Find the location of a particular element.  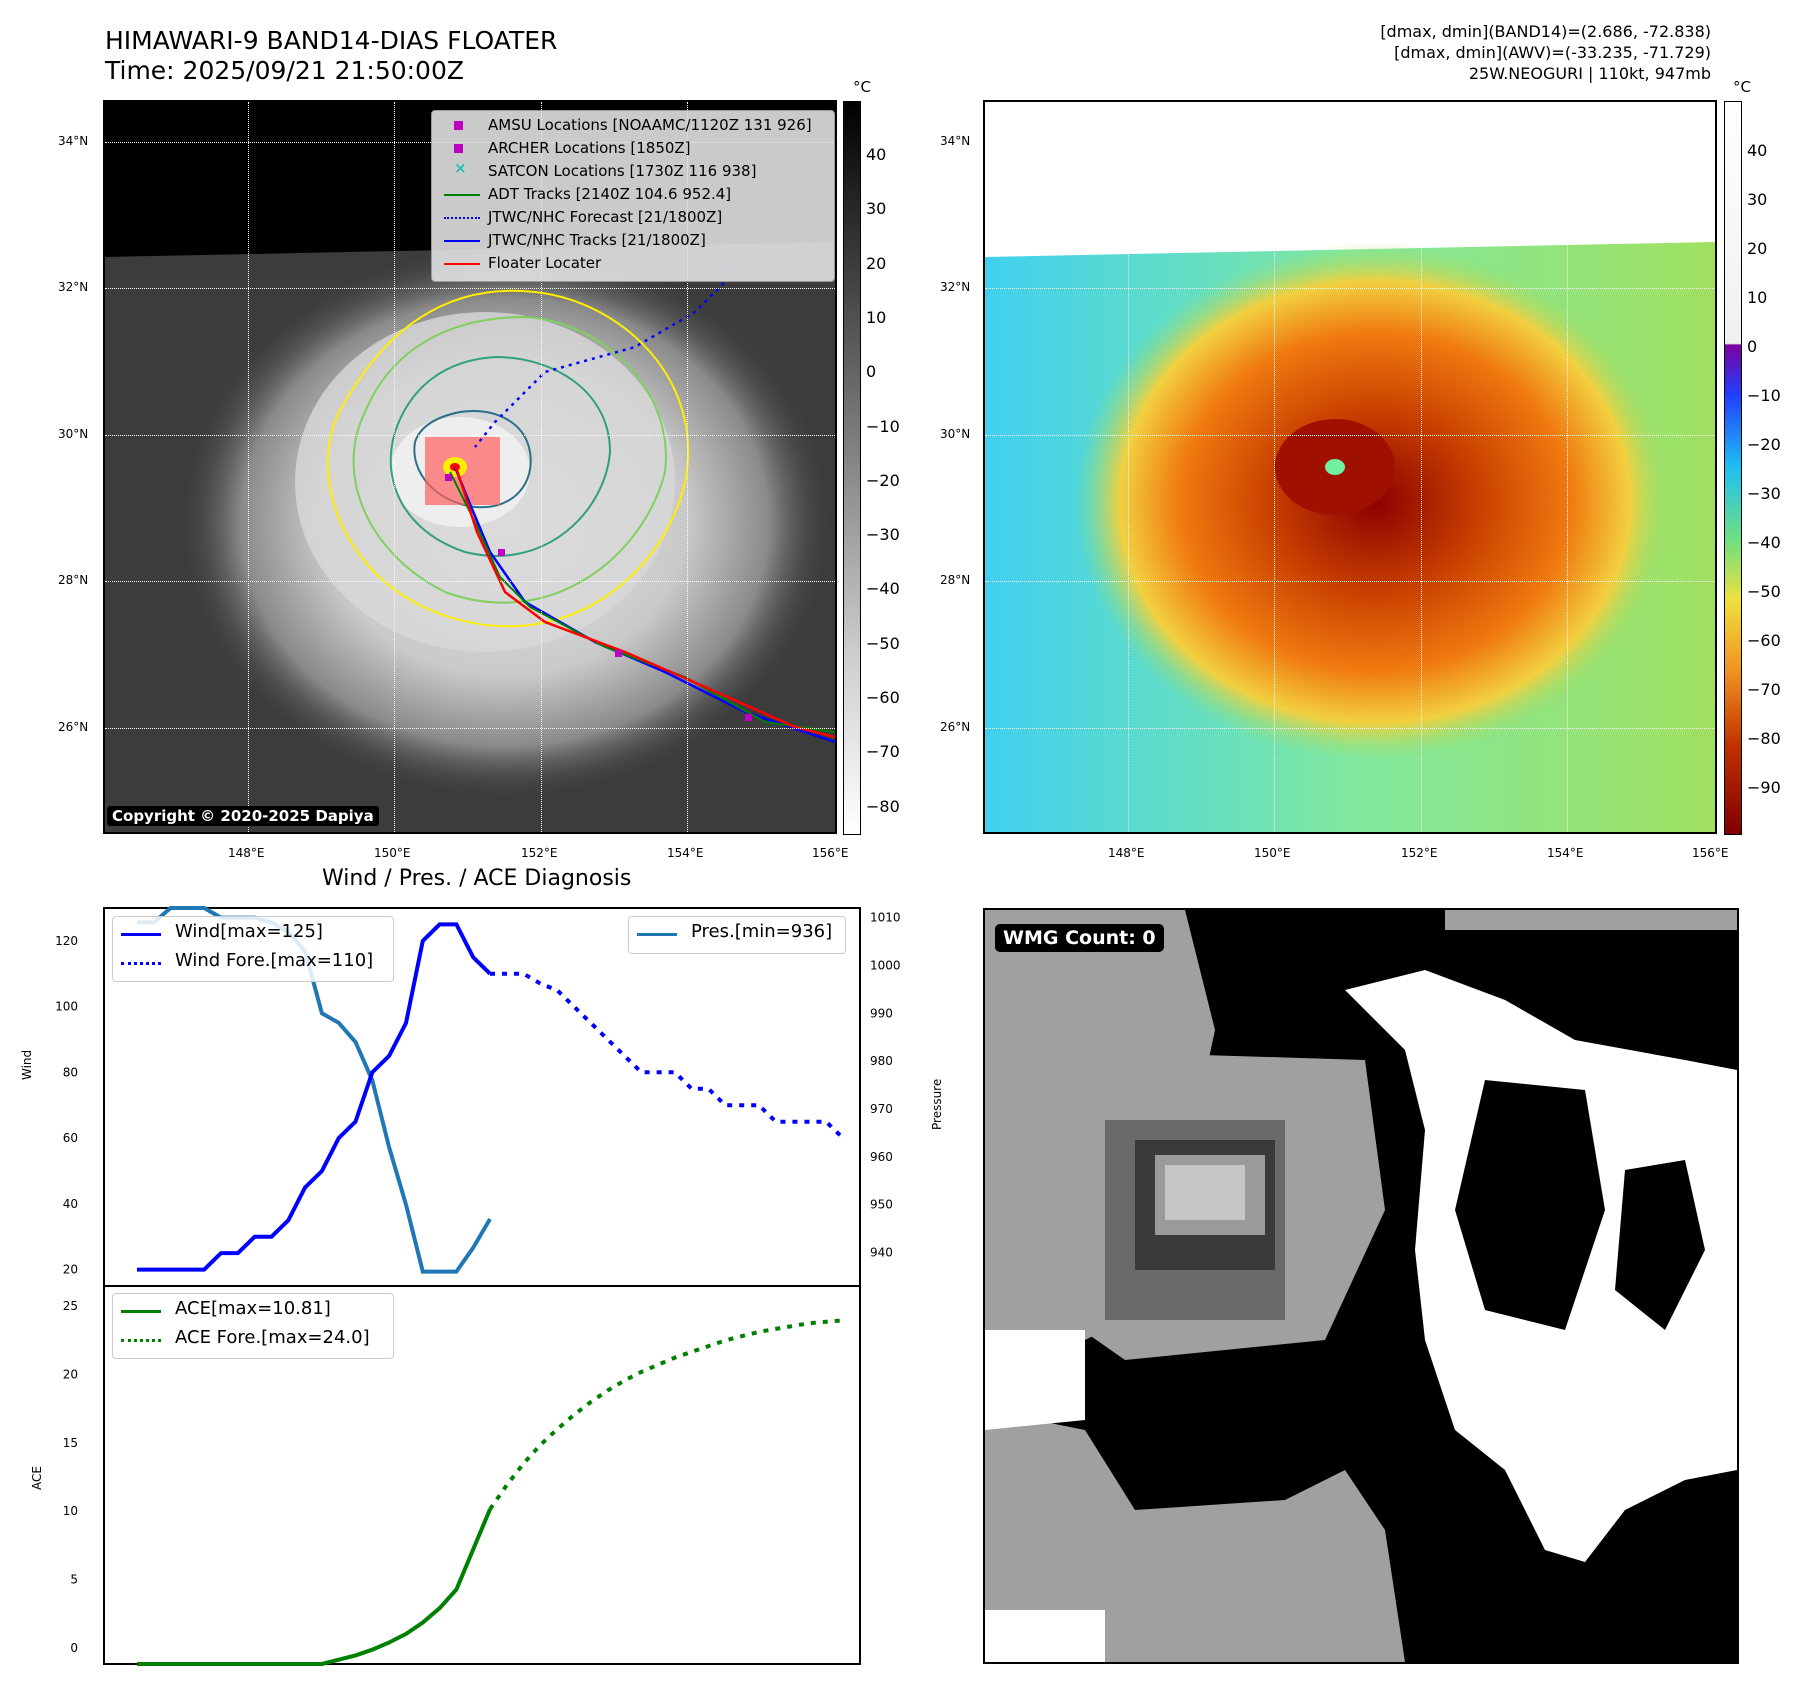

ace-tick-label: 15 is located at coordinates (70, 1443).